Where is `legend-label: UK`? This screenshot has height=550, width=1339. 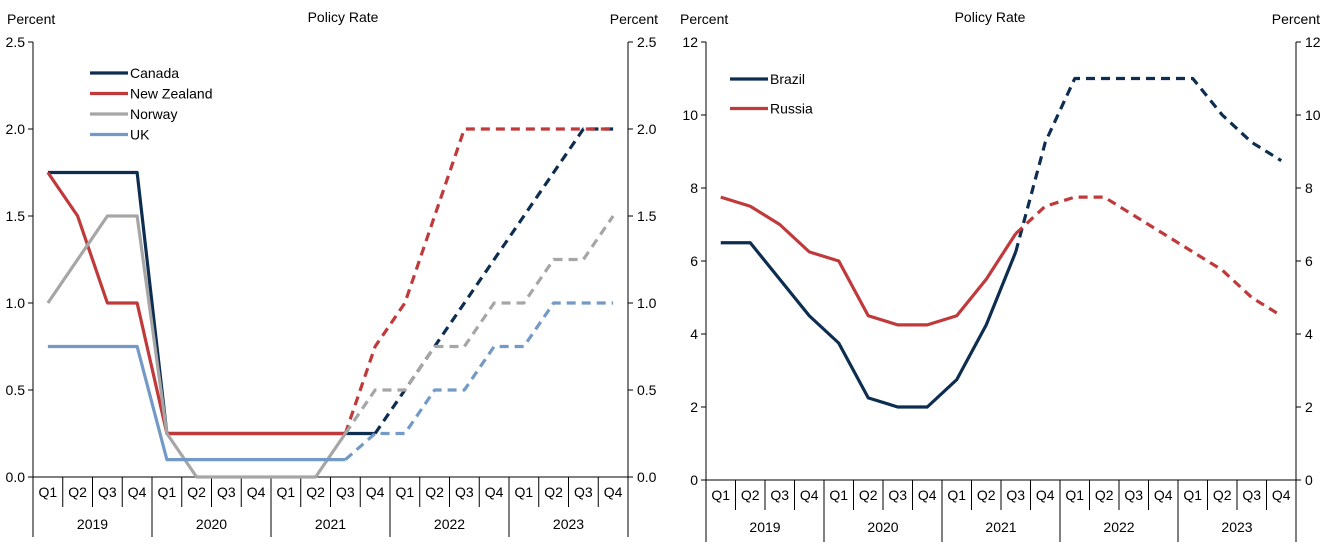 legend-label: UK is located at coordinates (140, 135).